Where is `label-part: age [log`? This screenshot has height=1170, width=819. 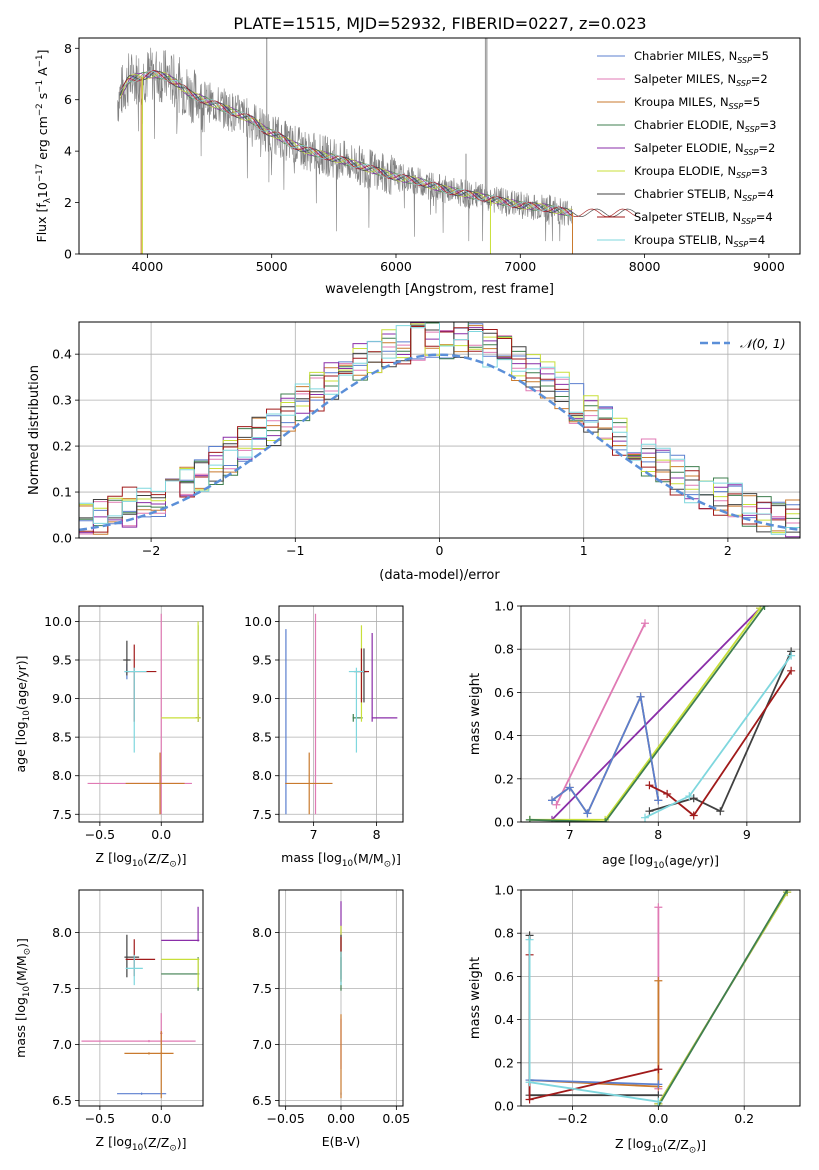
label-part: age [log is located at coordinates (20, 746).